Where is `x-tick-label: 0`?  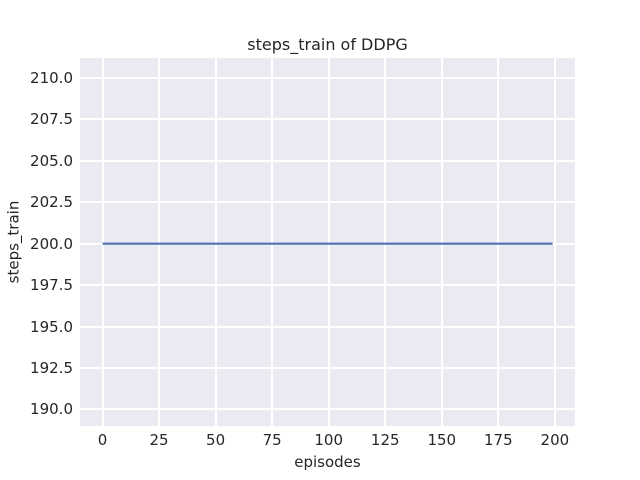 x-tick-label: 0 is located at coordinates (102, 440).